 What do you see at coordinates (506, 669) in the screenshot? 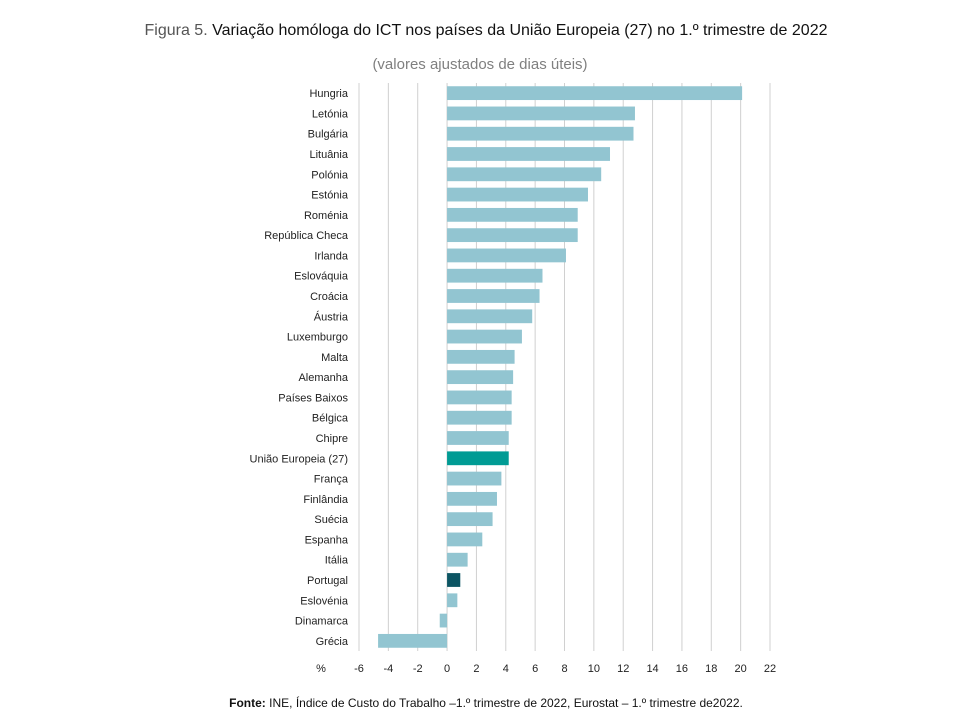
I see `x-tick-label: 4` at bounding box center [506, 669].